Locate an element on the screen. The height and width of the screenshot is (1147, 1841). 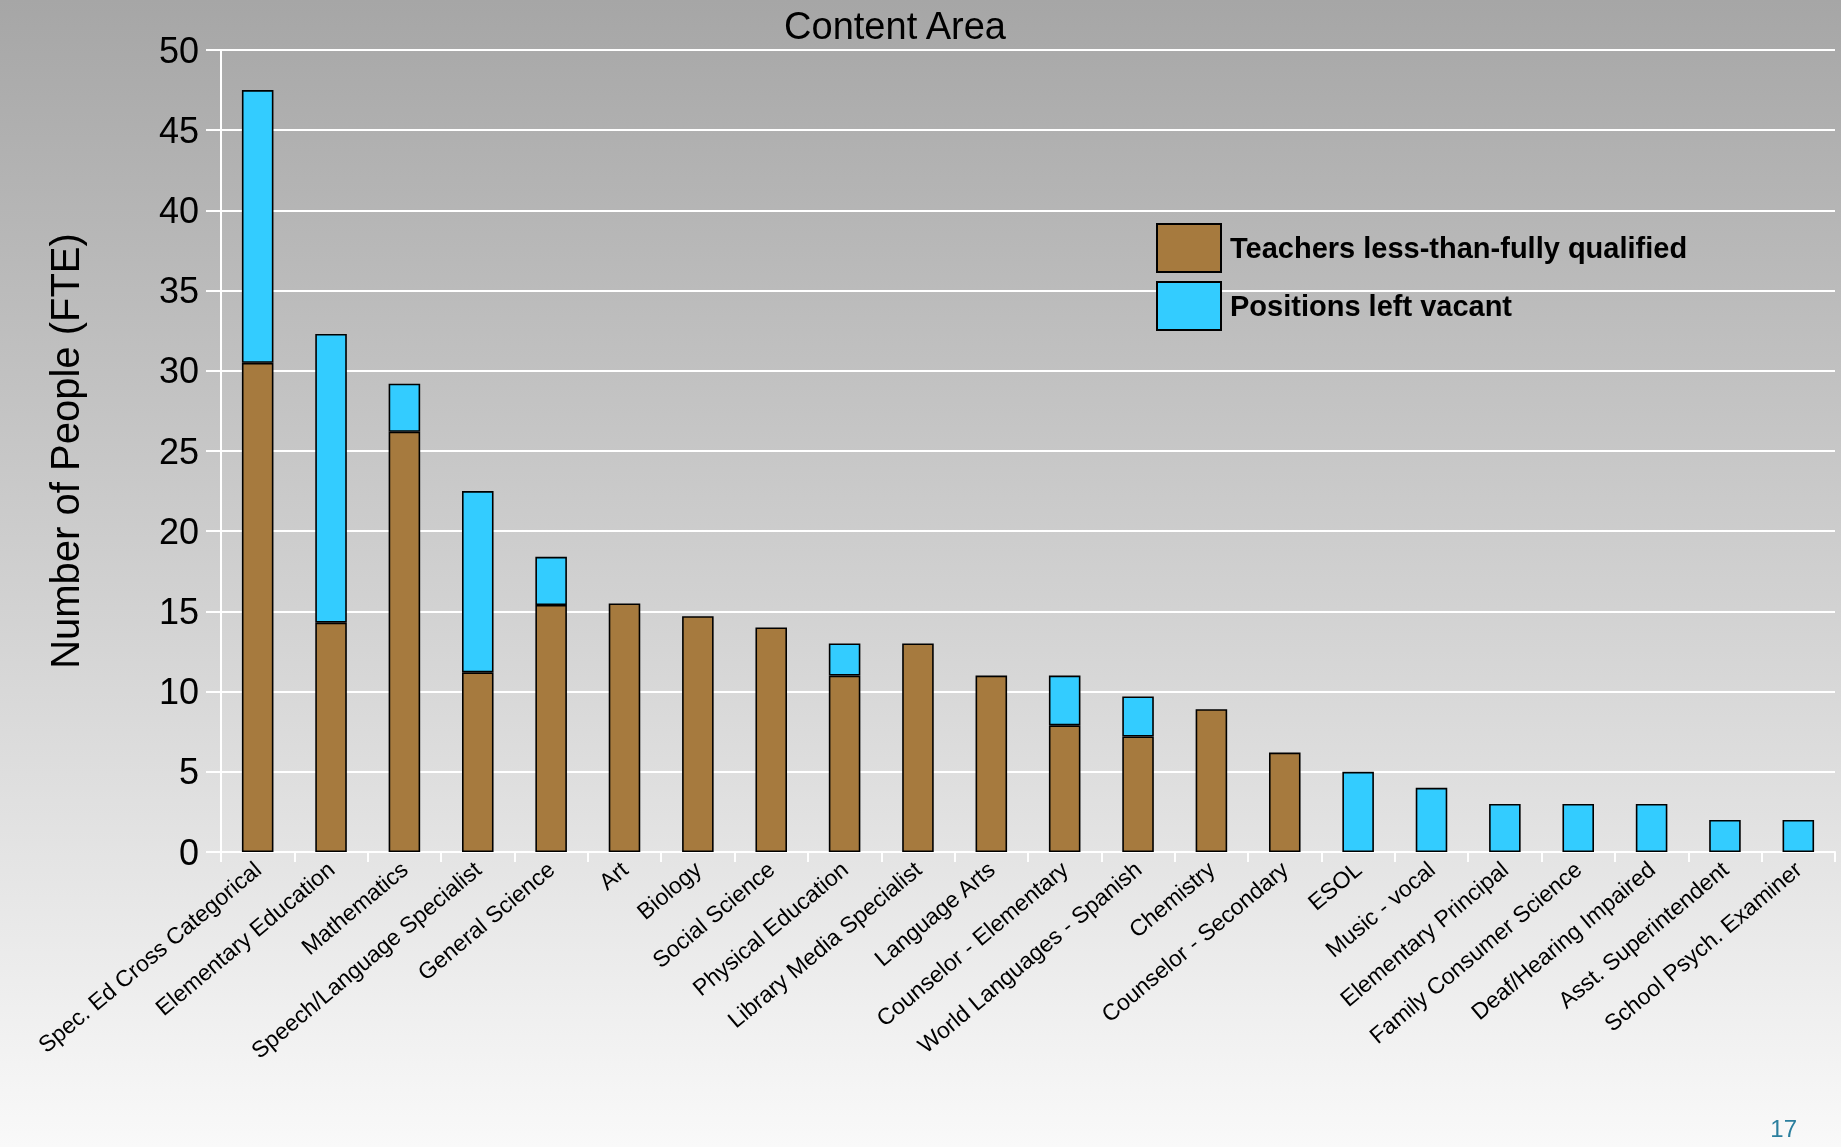
legend-label: Teachers less-than-fully qualified is located at coordinates (1459, 248).